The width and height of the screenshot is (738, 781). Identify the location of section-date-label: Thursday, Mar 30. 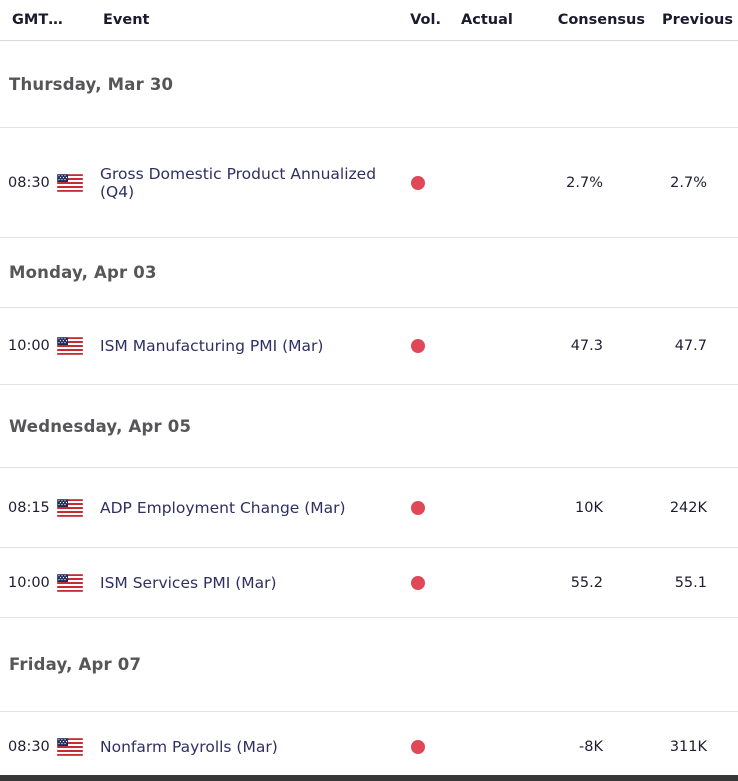
(91, 84).